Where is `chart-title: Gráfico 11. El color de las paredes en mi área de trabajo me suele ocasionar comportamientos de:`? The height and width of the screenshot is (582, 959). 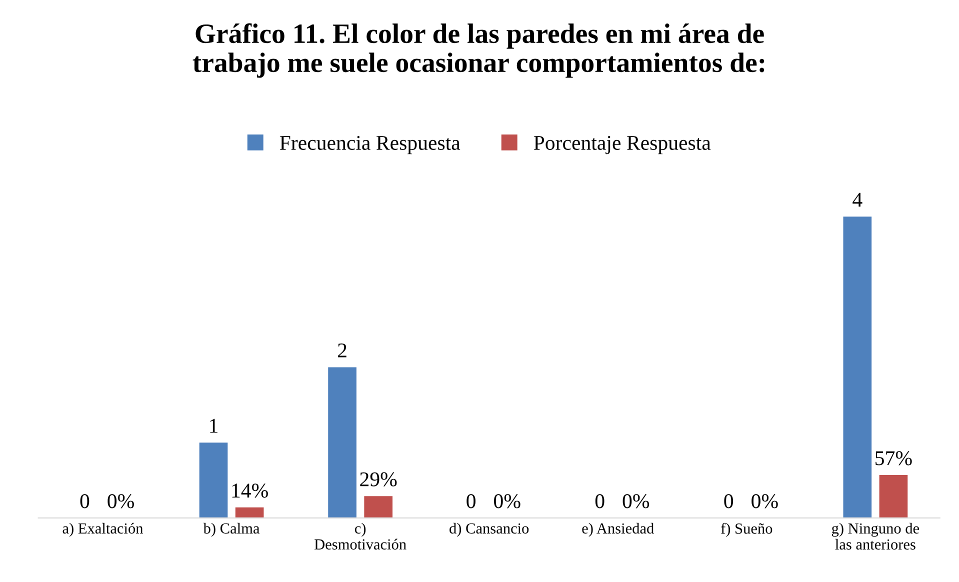 chart-title: Gráfico 11. El color de las paredes en mi área de trabajo me suele ocasionar comportamientos de: is located at coordinates (478, 50).